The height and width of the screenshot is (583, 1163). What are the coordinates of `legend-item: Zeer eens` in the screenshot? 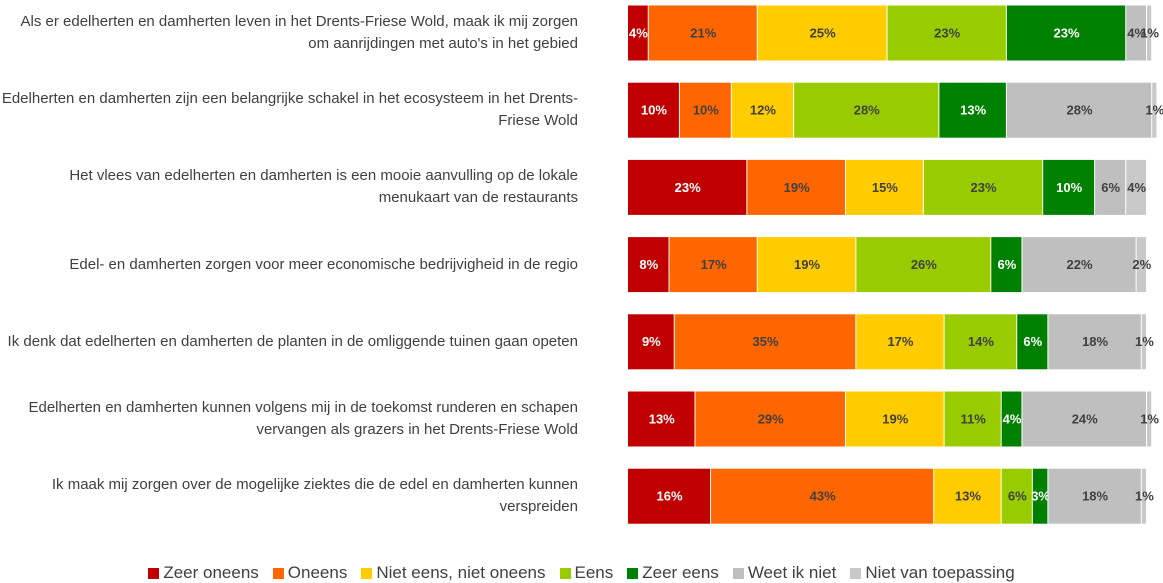 It's located at (673, 573).